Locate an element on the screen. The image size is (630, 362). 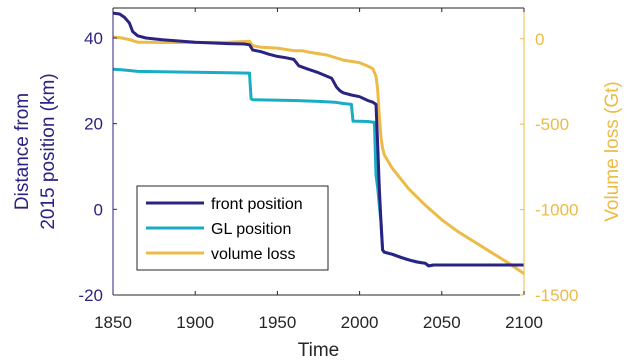
right-tick-label: -1000 is located at coordinates (556, 210).